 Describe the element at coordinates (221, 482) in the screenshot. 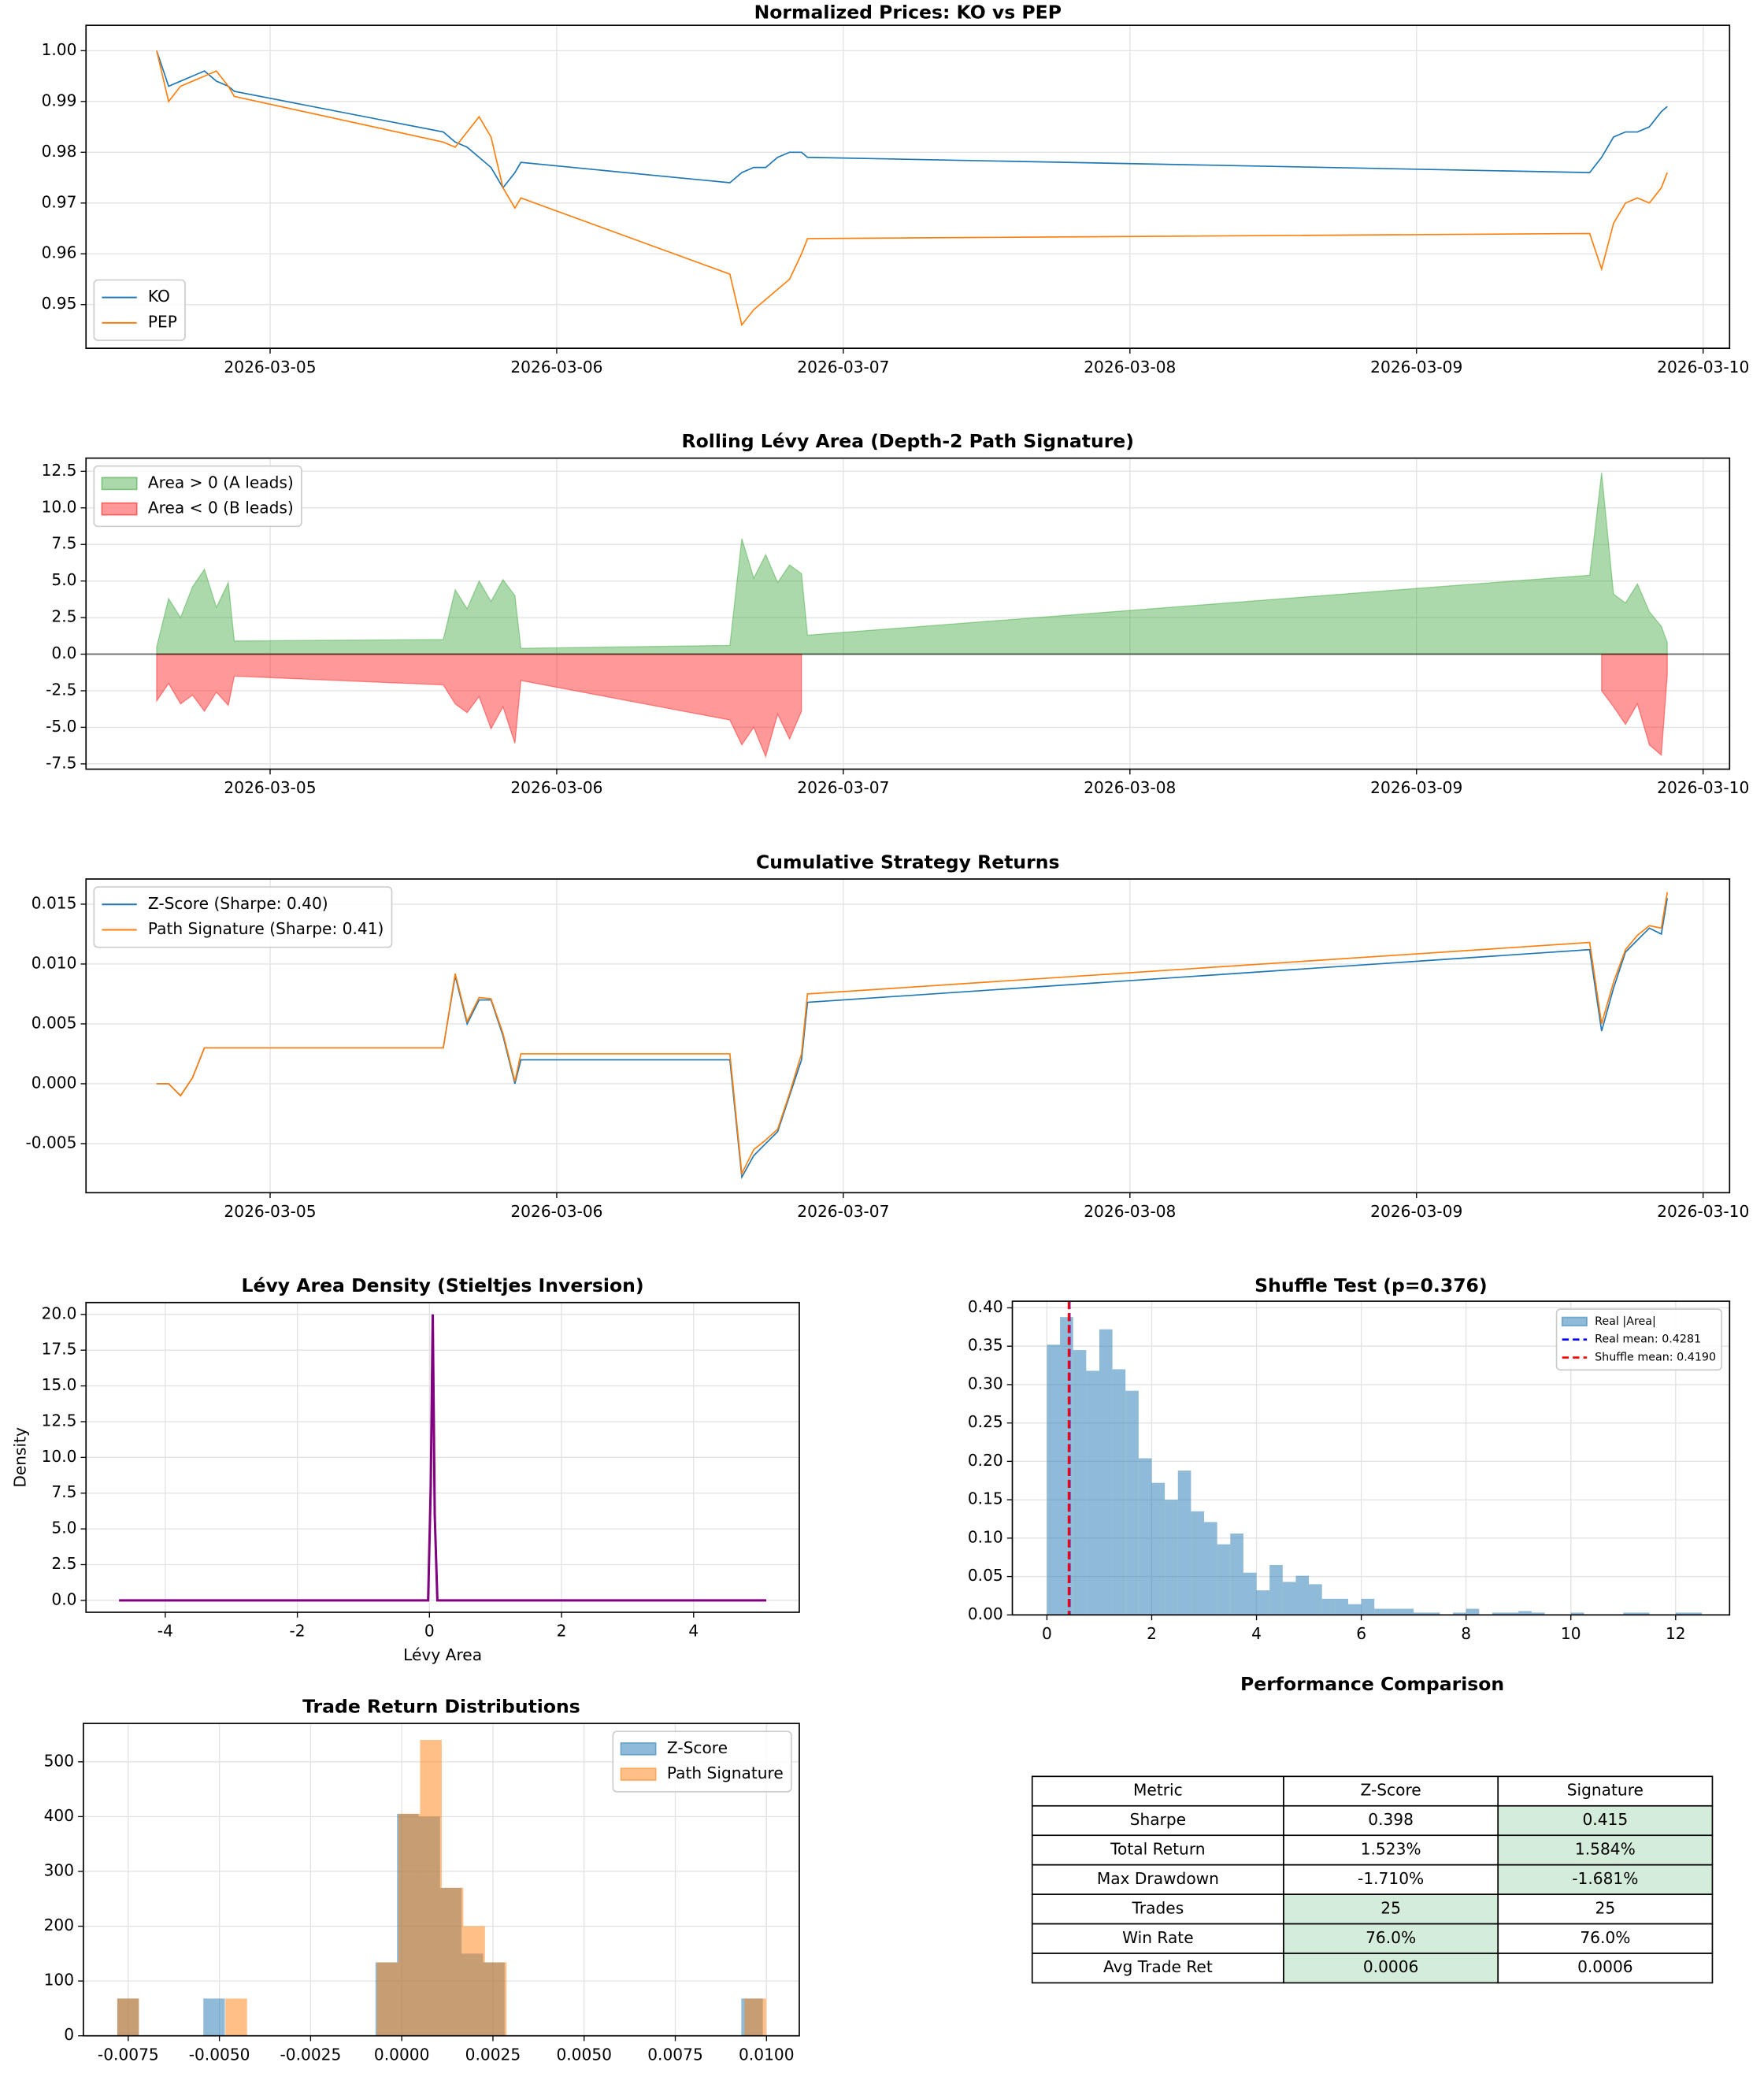

I see `legend-label: Area > 0 (A leads)` at that location.